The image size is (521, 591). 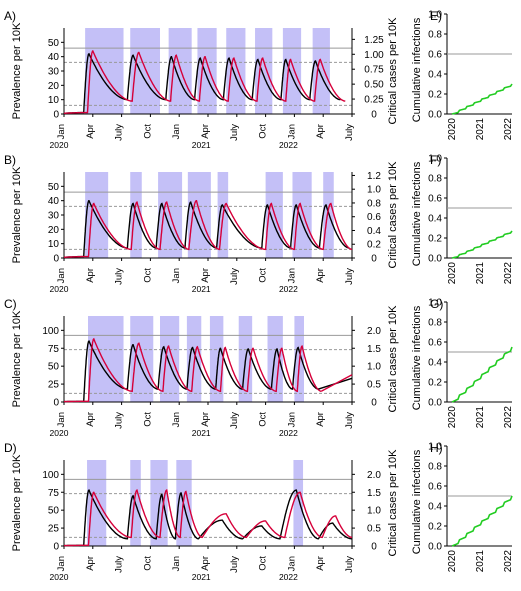 I want to click on panel-label: C), so click(x=10, y=304).